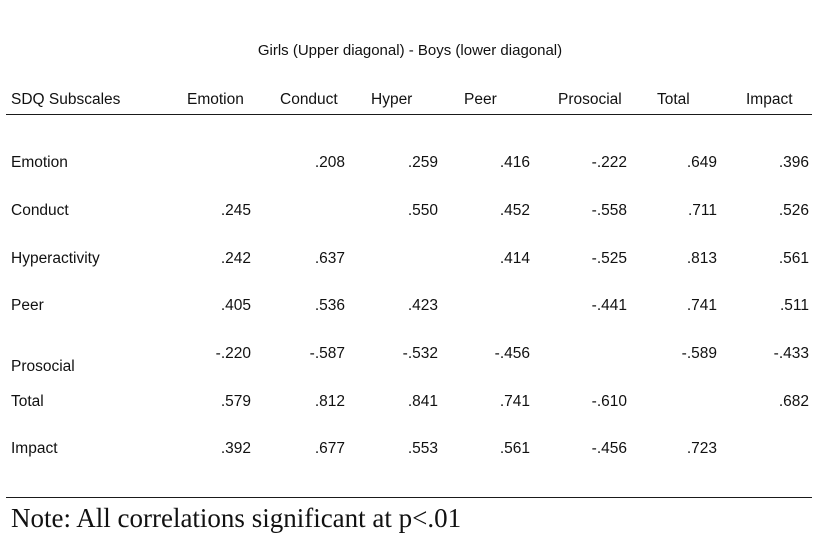 This screenshot has width=820, height=547. What do you see at coordinates (609, 305) in the screenshot?
I see `table-cell: -.441` at bounding box center [609, 305].